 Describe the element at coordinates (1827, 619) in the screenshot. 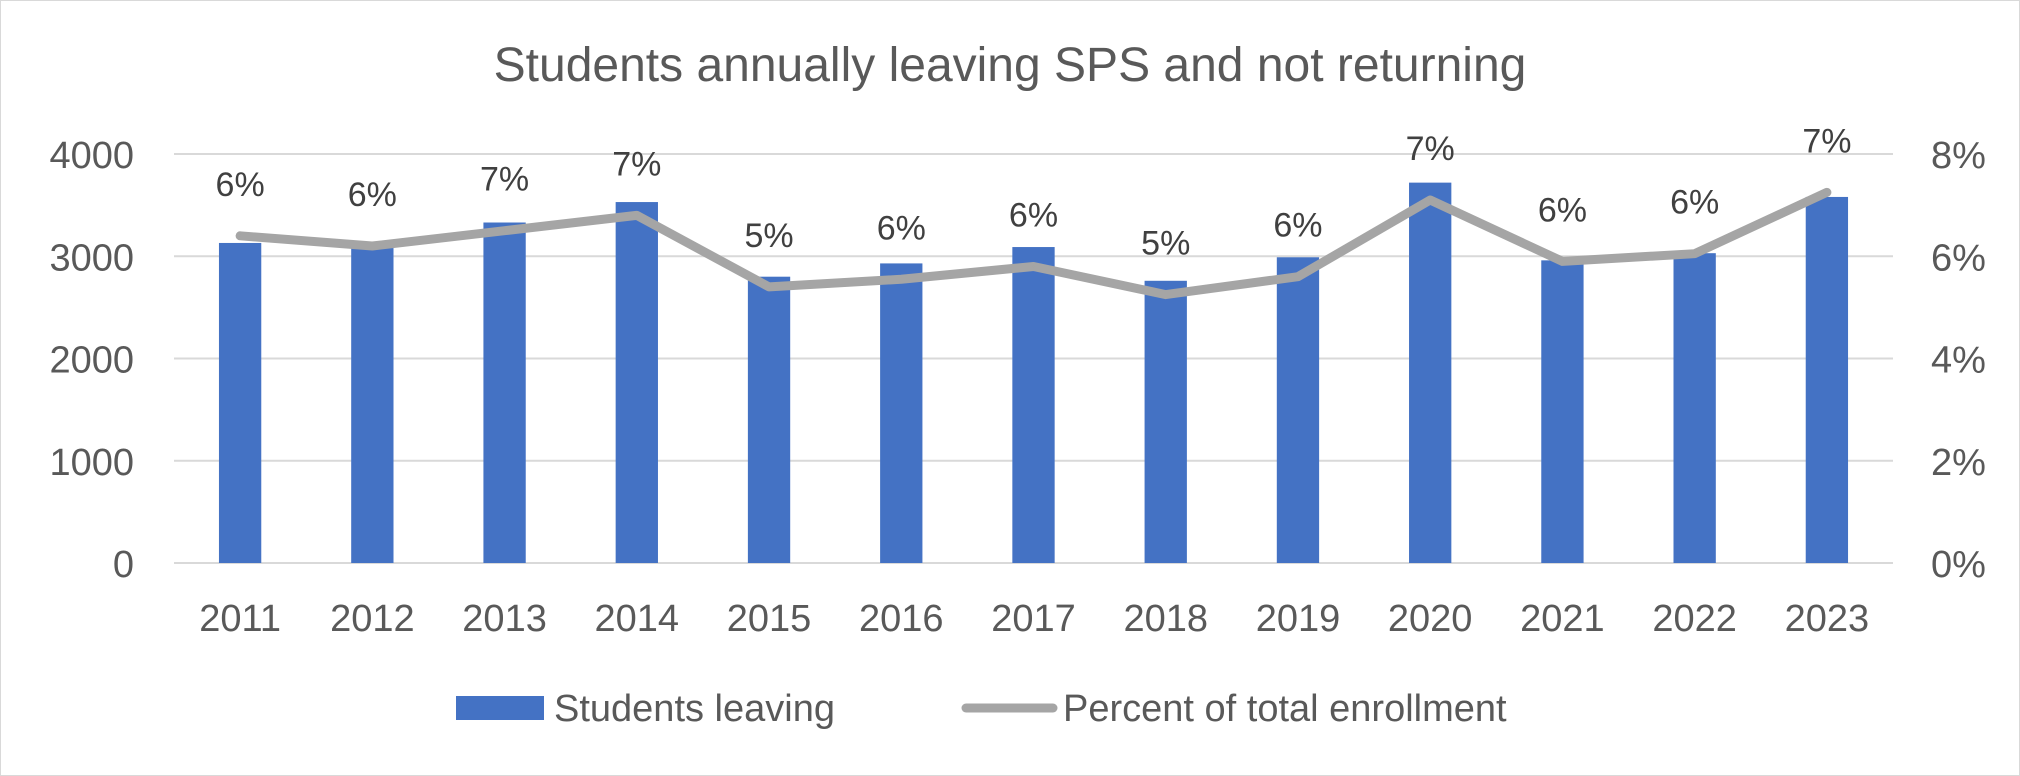

I see `x-tick-label: 2023` at that location.